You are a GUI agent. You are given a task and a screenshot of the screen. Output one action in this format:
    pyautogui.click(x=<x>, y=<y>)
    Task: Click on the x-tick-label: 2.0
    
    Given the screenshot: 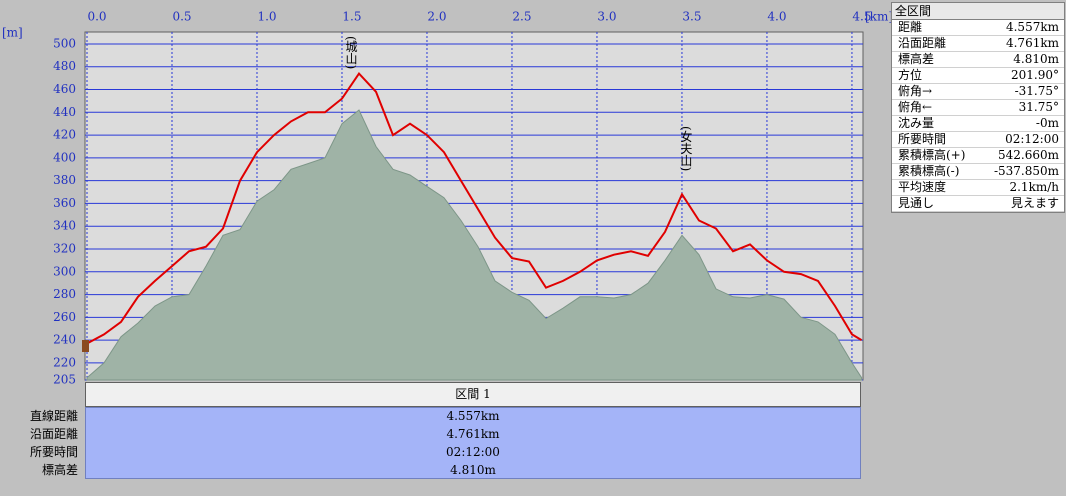 What is the action you would take?
    pyautogui.click(x=436, y=17)
    